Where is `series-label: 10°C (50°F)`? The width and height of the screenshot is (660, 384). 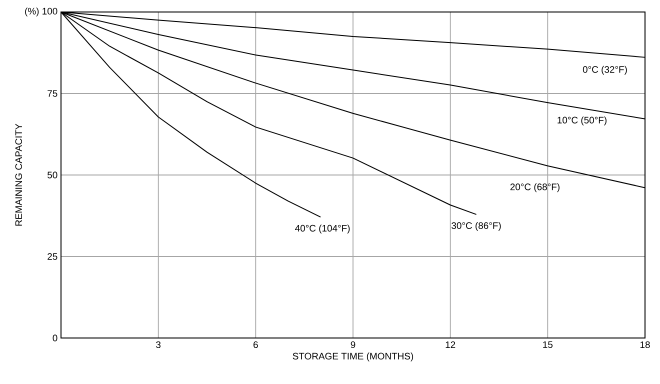 series-label: 10°C (50°F) is located at coordinates (582, 121).